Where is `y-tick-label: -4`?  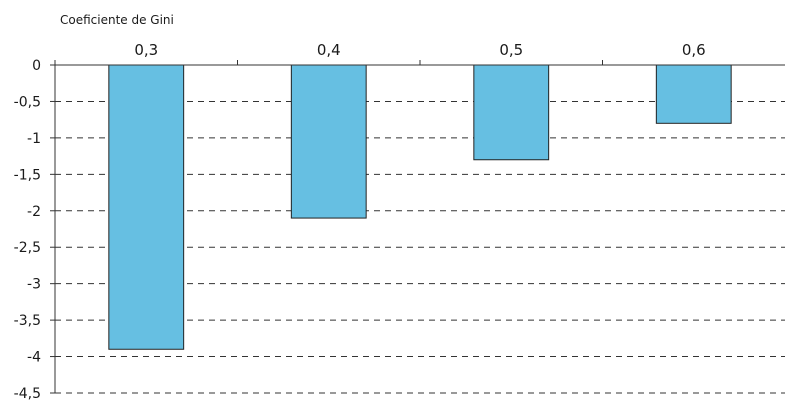 y-tick-label: -4 is located at coordinates (34, 358).